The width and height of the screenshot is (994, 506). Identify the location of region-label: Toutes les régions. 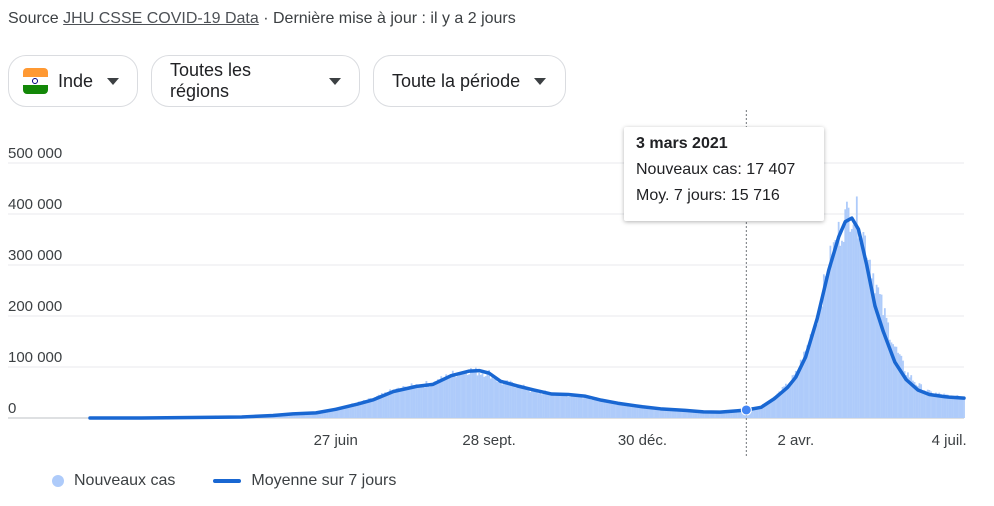
(211, 80).